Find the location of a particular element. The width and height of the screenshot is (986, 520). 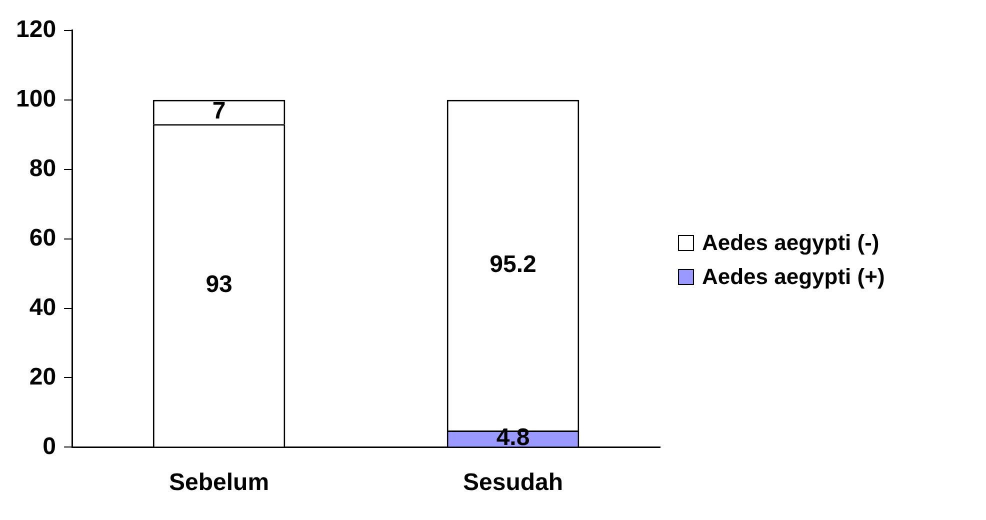

x-tick-label: Sebelum is located at coordinates (219, 482).